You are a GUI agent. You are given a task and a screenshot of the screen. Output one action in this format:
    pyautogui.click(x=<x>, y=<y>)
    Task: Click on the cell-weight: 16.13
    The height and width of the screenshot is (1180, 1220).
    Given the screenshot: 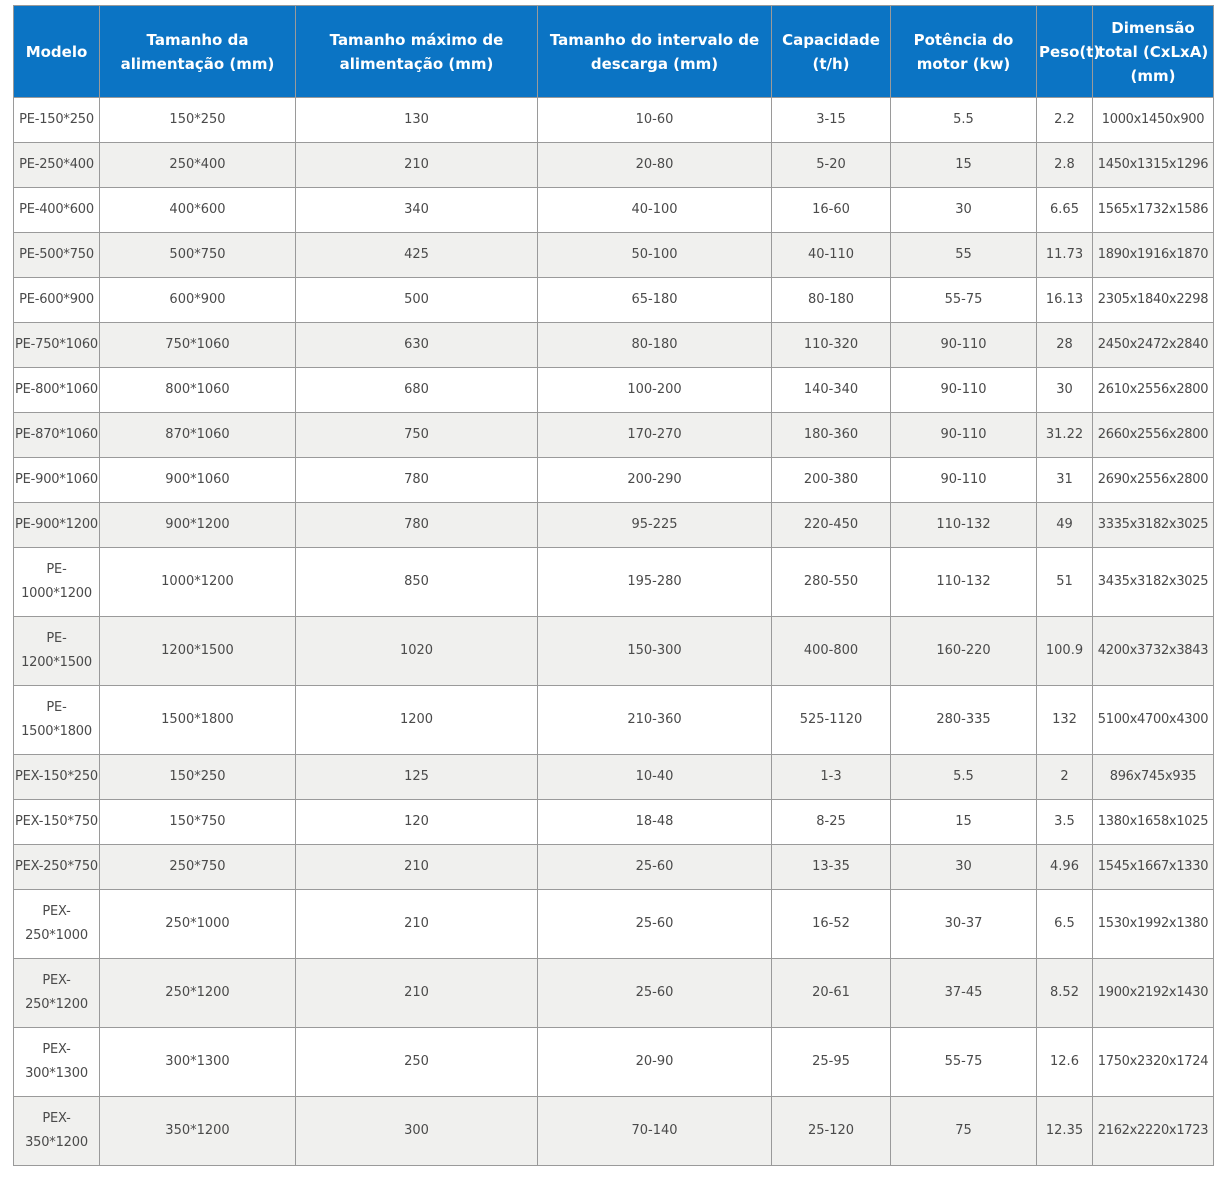 What is the action you would take?
    pyautogui.click(x=1064, y=300)
    